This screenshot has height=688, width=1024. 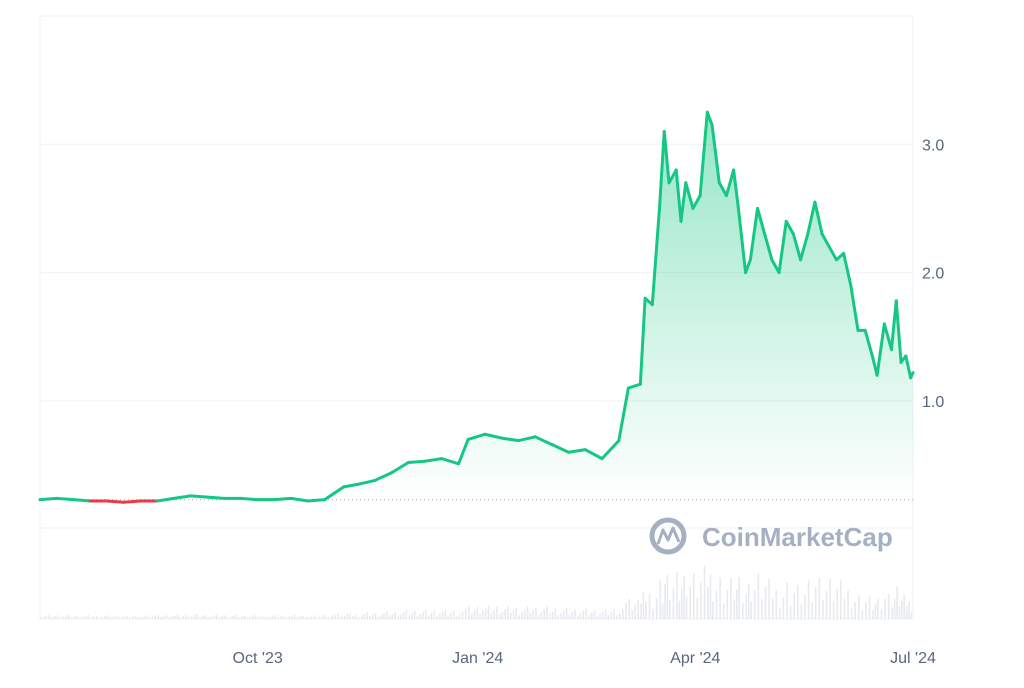 I want to click on x-tick-label: Jul '24, so click(x=913, y=658).